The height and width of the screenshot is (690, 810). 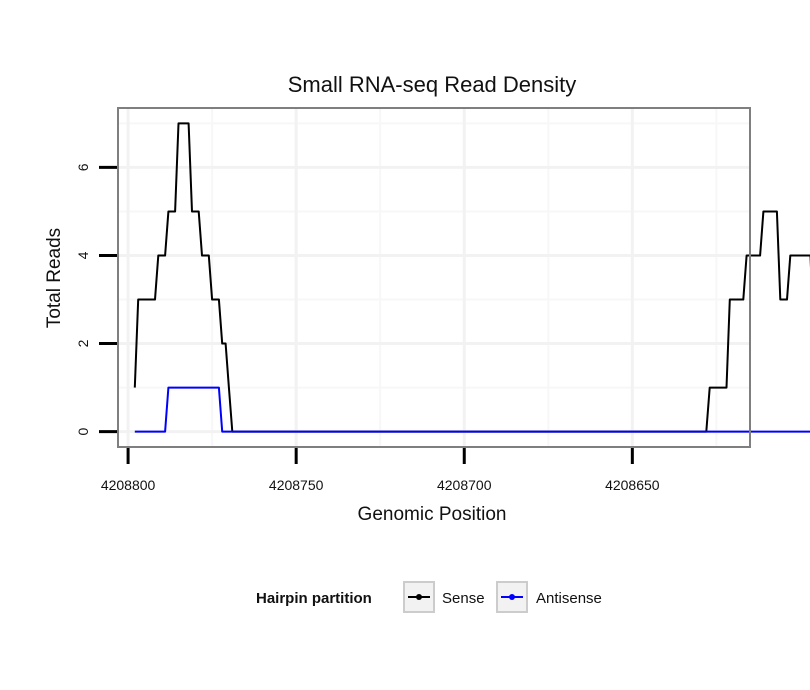 What do you see at coordinates (432, 84) in the screenshot?
I see `chart-title: Small RNA-seq Read Density` at bounding box center [432, 84].